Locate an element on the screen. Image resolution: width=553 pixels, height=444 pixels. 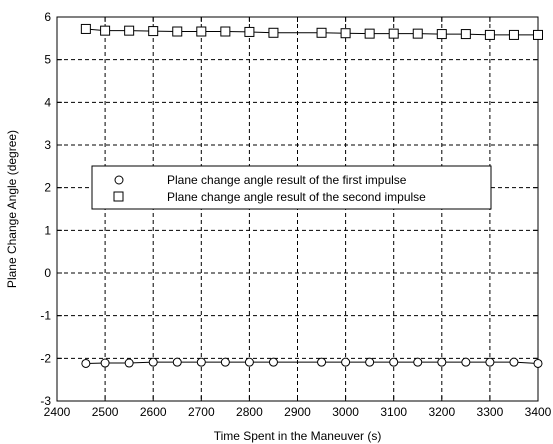
y-tick-label: 2 is located at coordinates (47, 188).